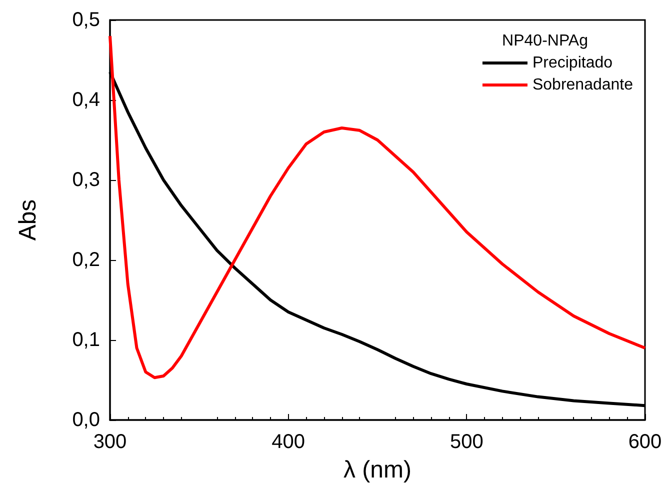 This screenshot has width=668, height=491. Describe the element at coordinates (86, 420) in the screenshot. I see `y-tick-label: 0,0` at that location.